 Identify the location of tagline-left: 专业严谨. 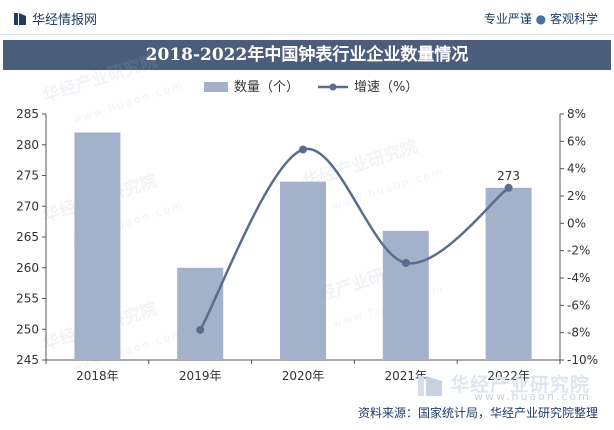
(507, 19).